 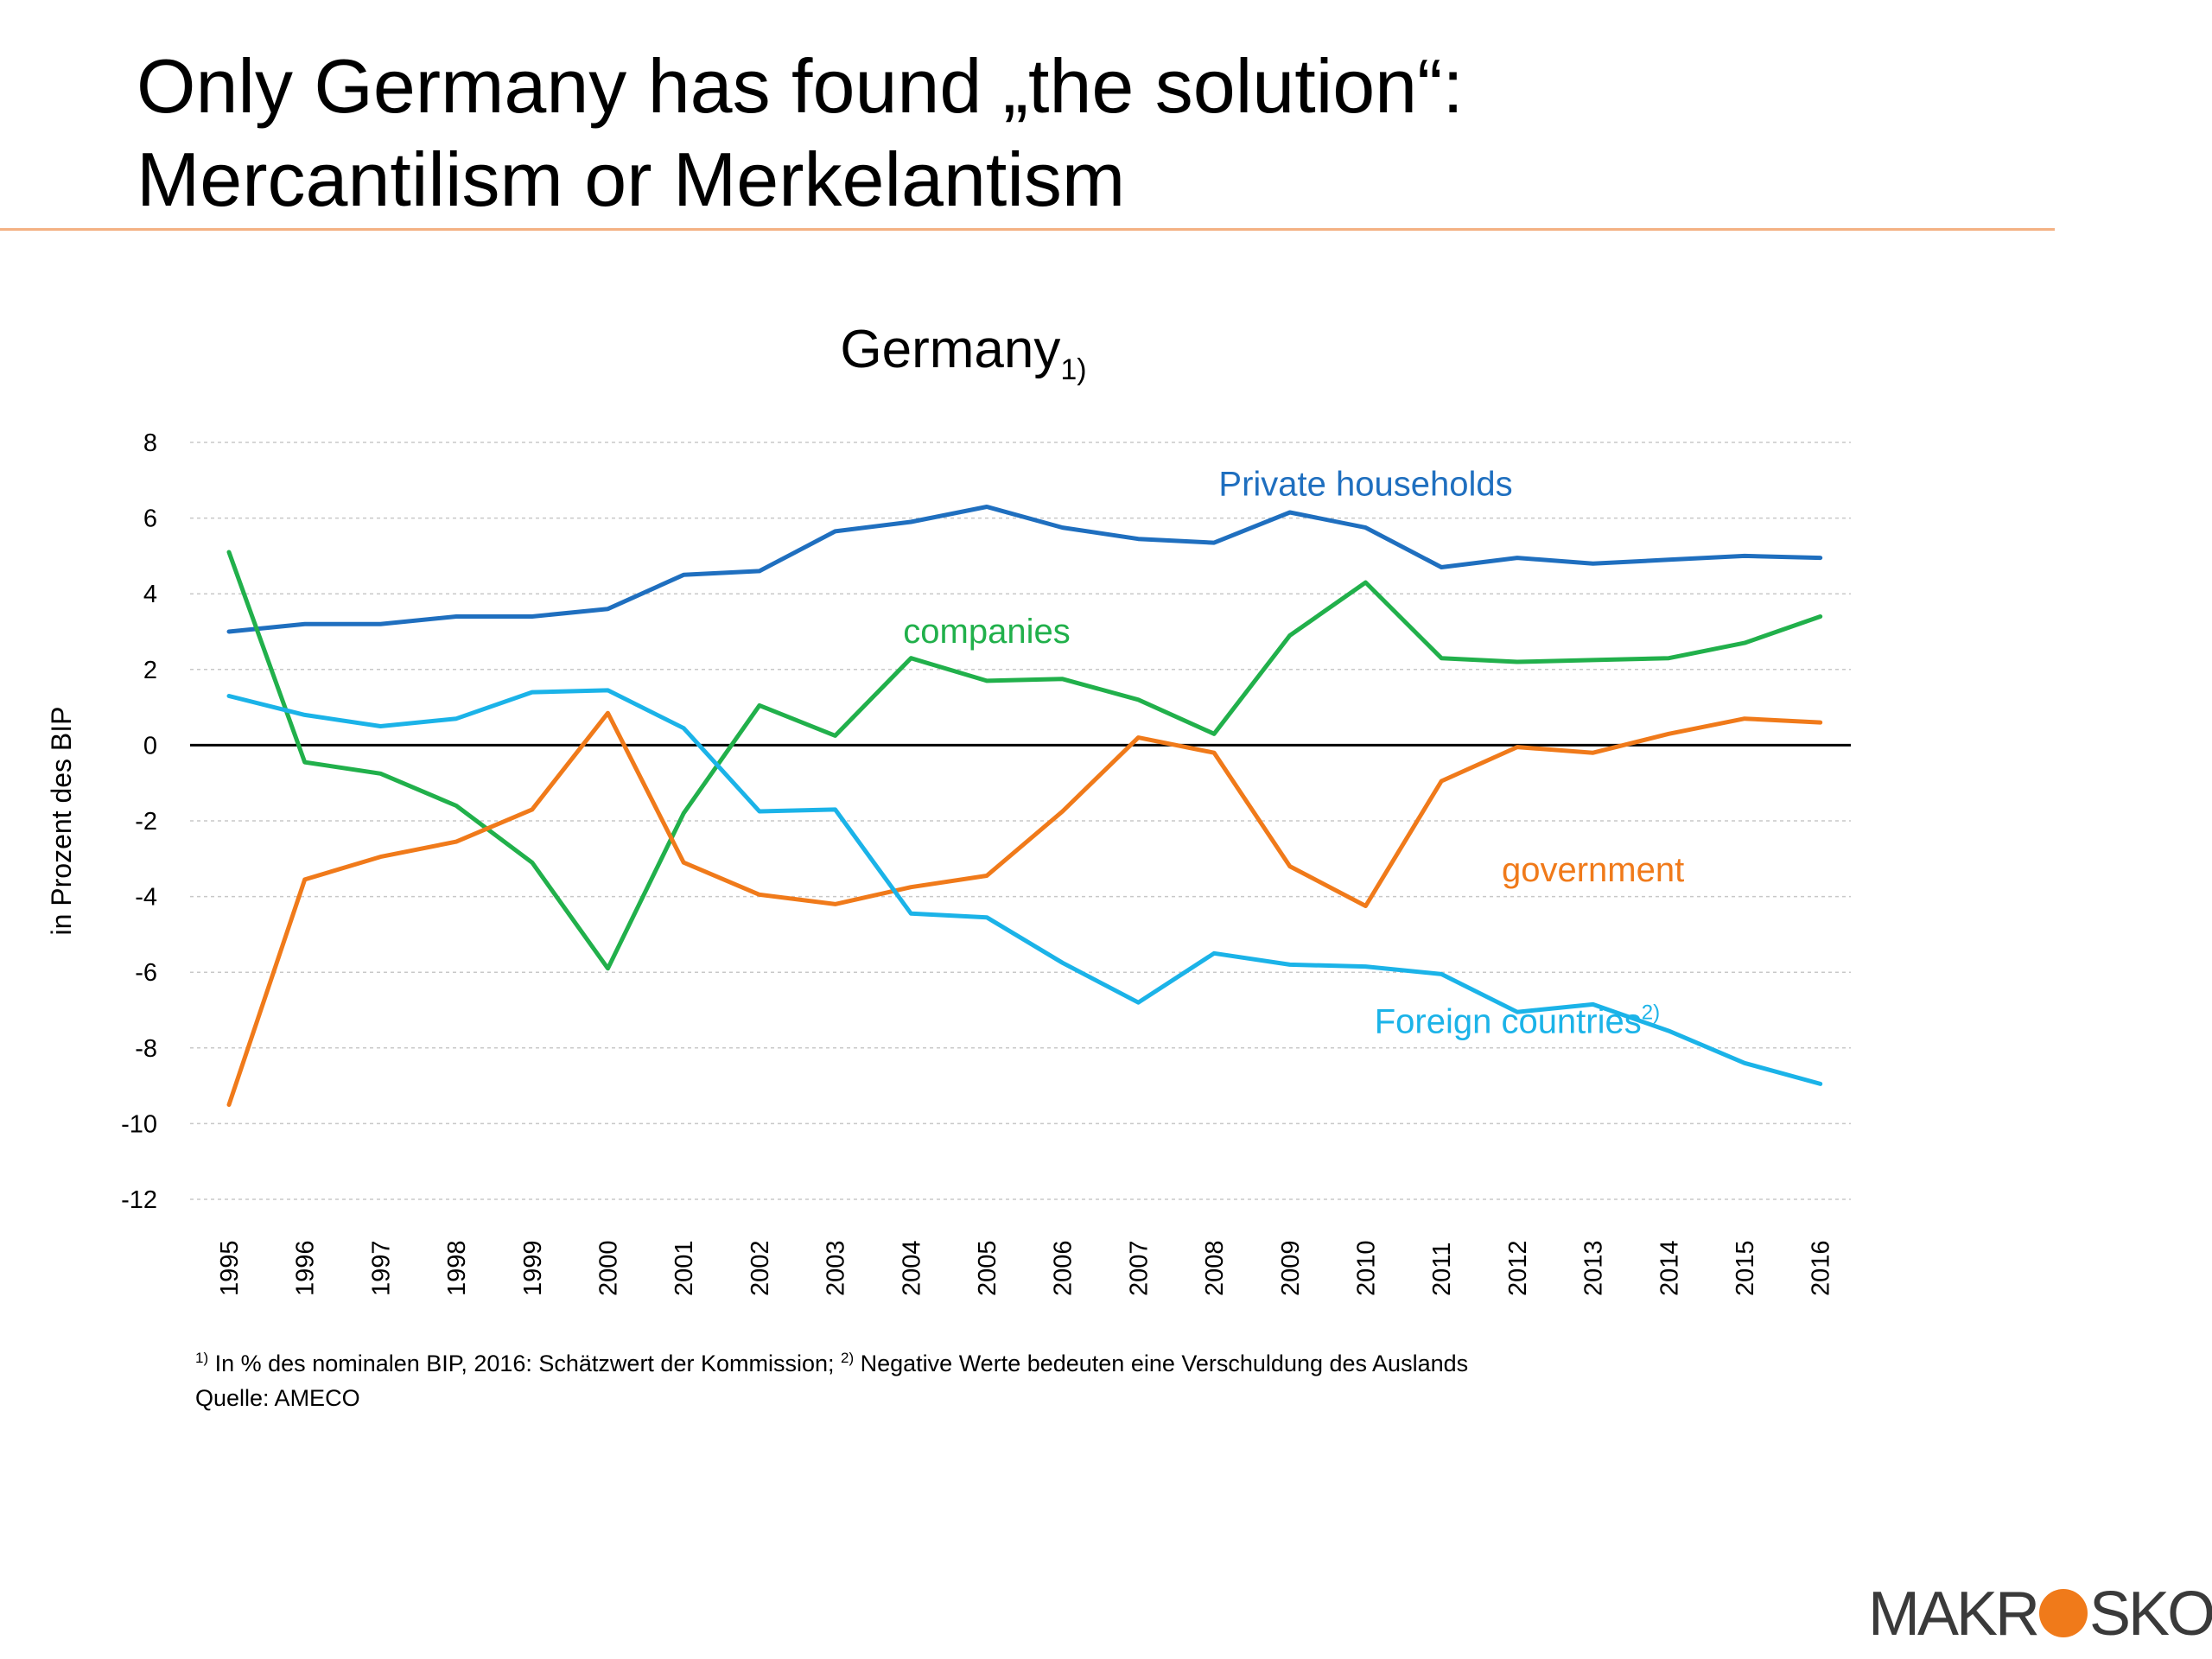 I want to click on x-tick-label: 2002, so click(x=760, y=1268).